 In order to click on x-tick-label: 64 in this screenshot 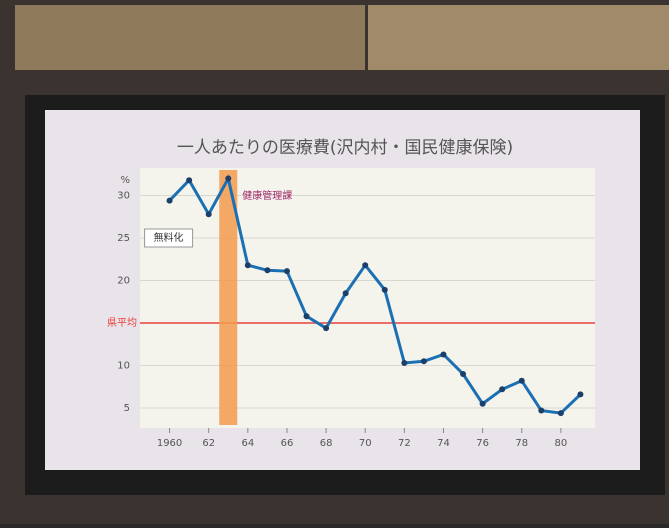, I will do `click(247, 443)`.